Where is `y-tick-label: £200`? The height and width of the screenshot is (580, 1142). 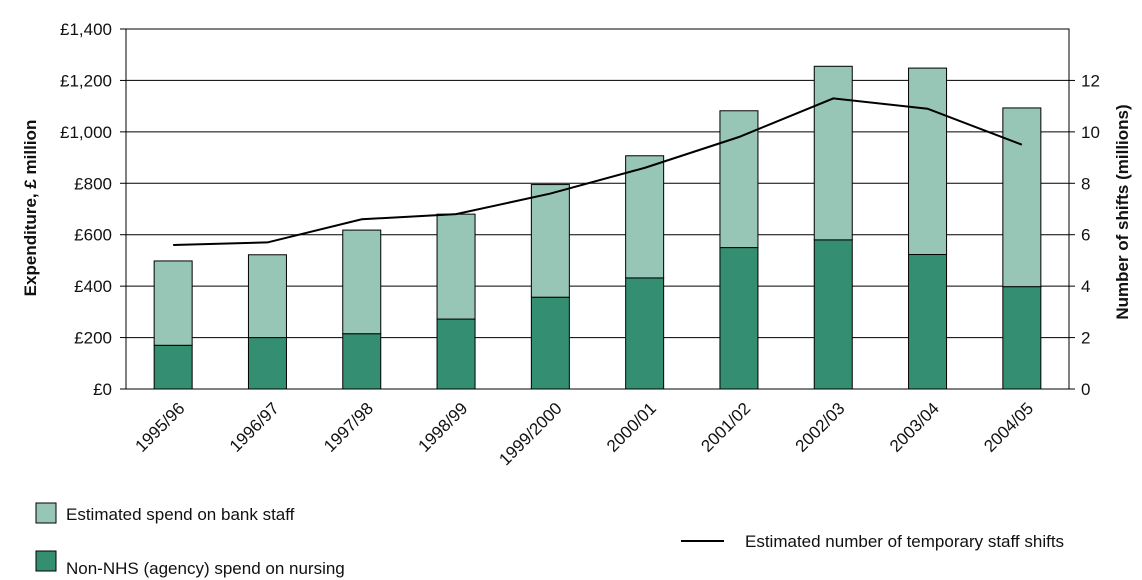 y-tick-label: £200 is located at coordinates (93, 338).